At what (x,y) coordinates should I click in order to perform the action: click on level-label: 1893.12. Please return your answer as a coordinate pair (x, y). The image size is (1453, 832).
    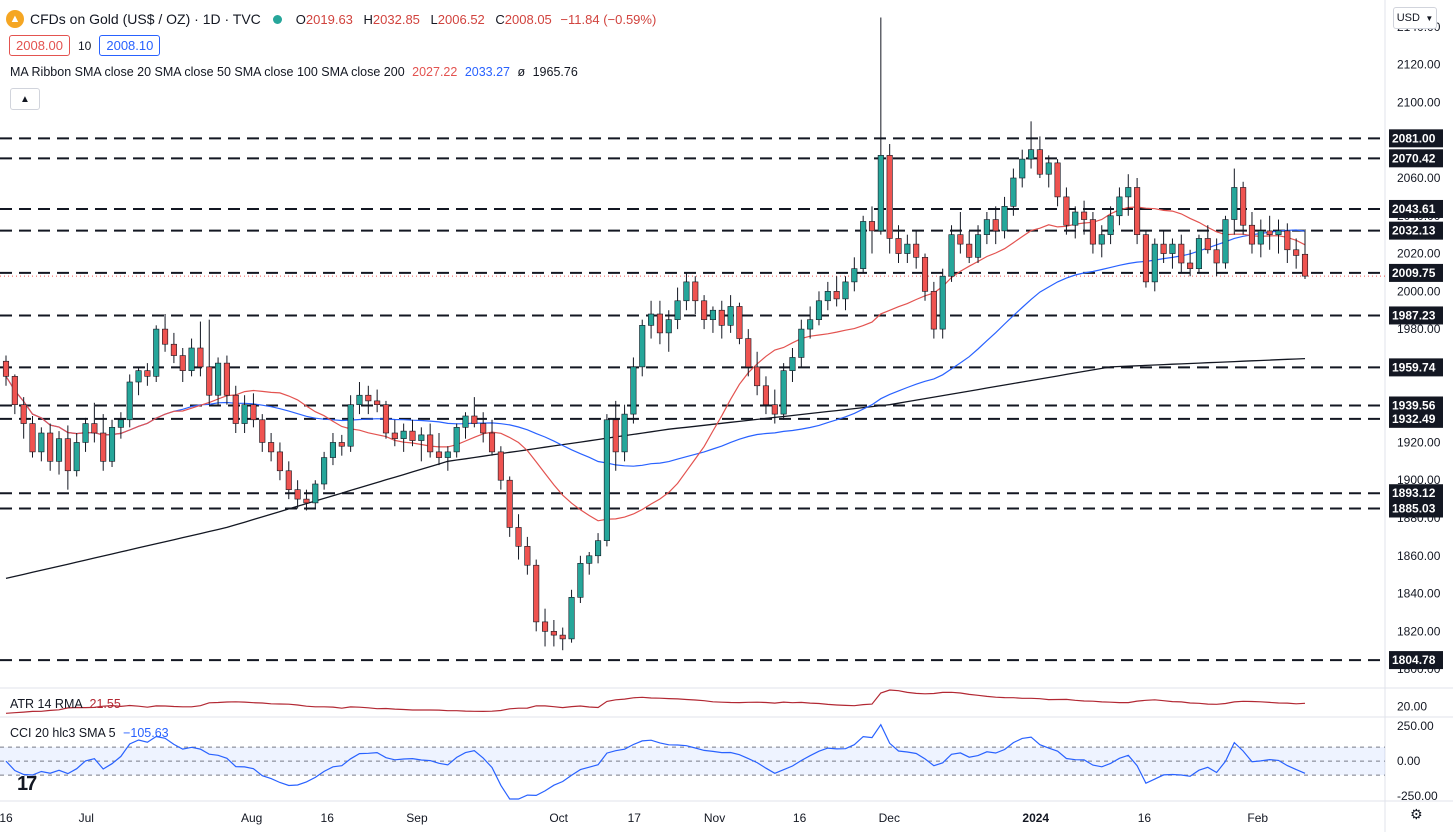
    Looking at the image, I should click on (1414, 493).